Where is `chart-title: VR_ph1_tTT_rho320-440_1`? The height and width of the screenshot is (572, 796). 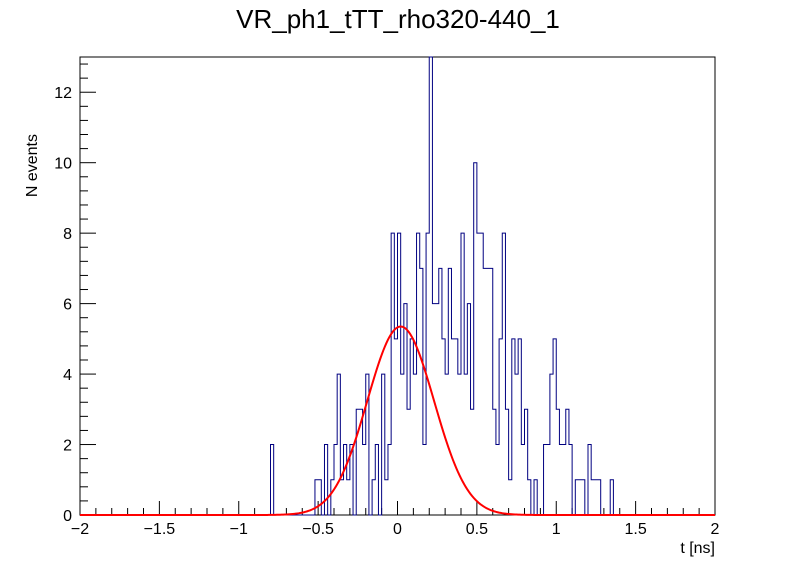
chart-title: VR_ph1_tTT_rho320-440_1 is located at coordinates (398, 19).